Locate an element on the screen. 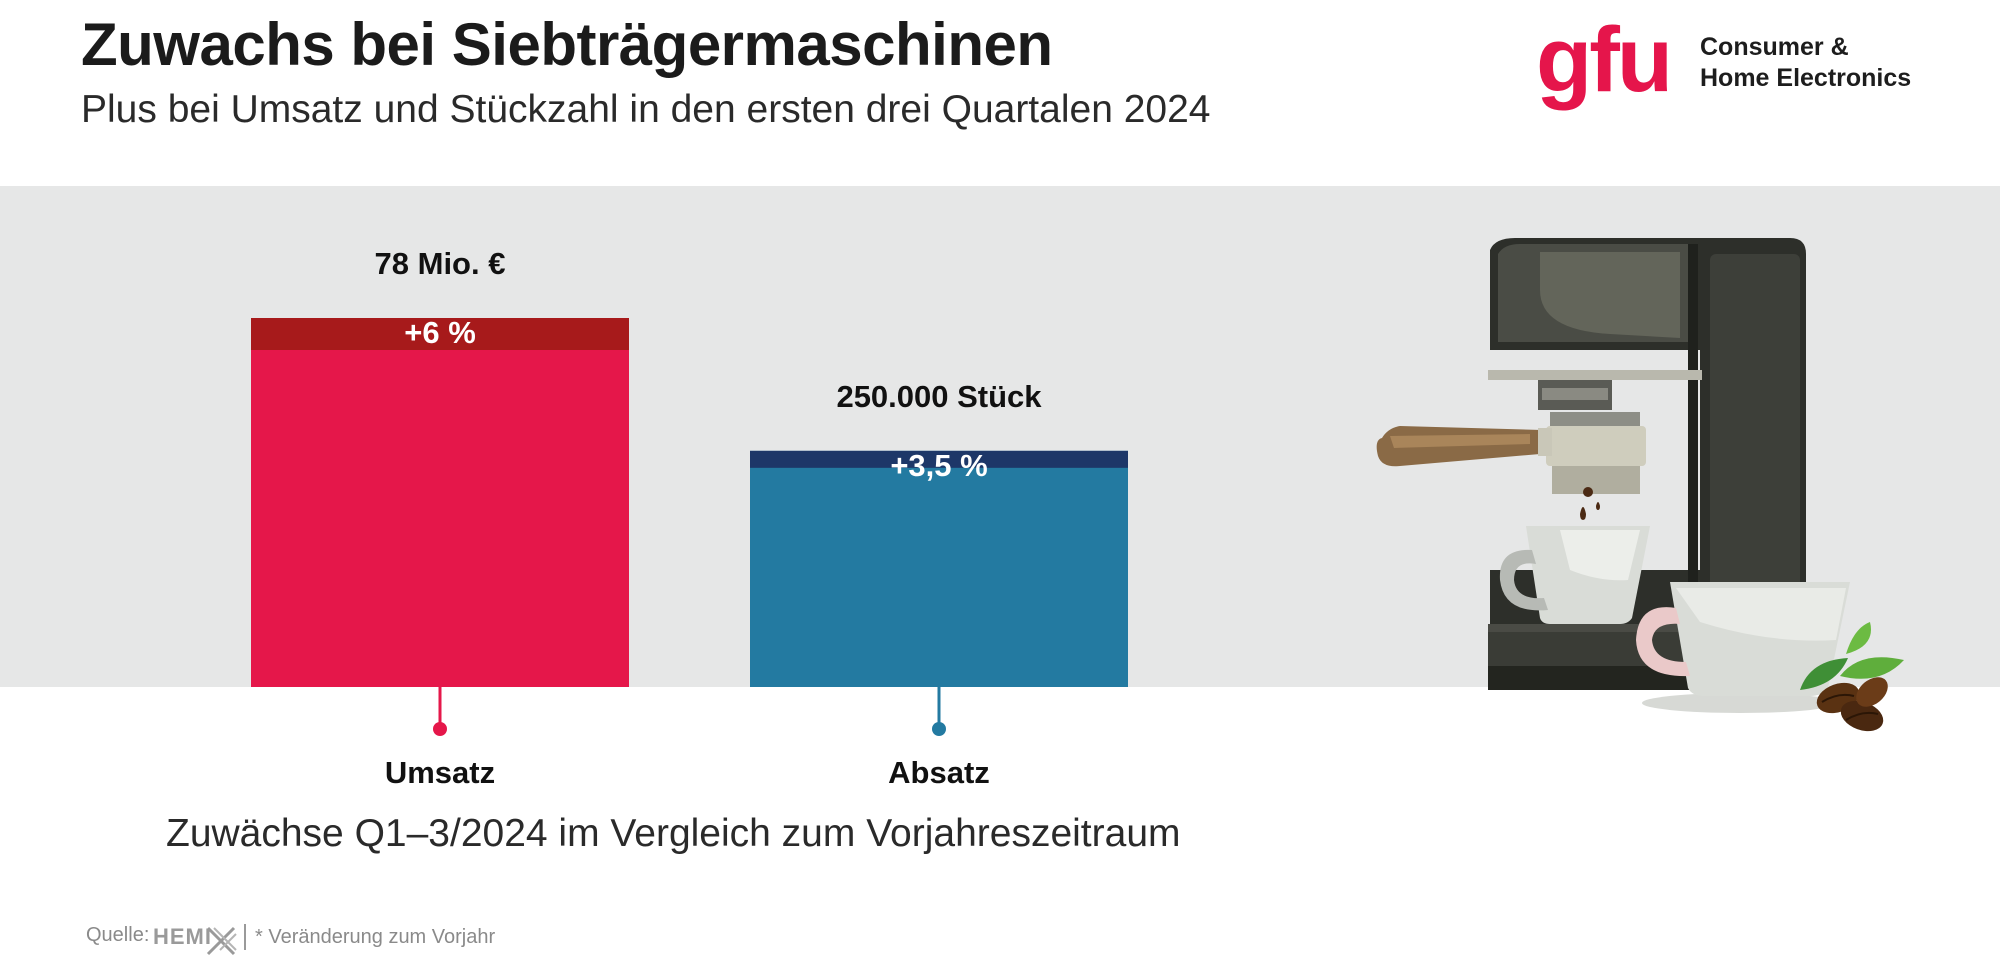  bar-cap-umsatz is located at coordinates (440, 334).